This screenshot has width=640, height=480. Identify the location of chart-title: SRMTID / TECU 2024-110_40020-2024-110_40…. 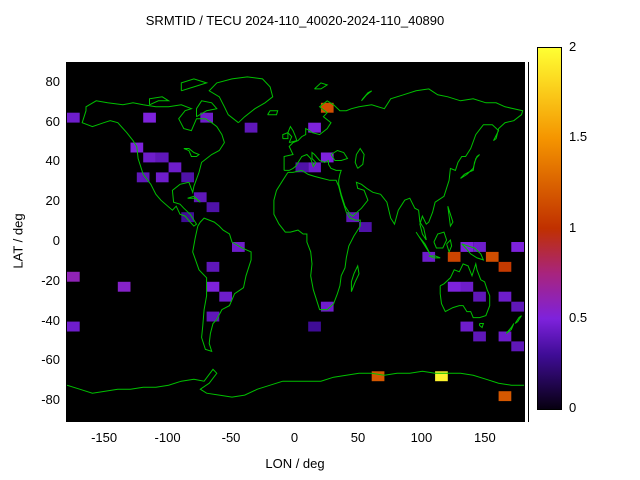
(295, 20).